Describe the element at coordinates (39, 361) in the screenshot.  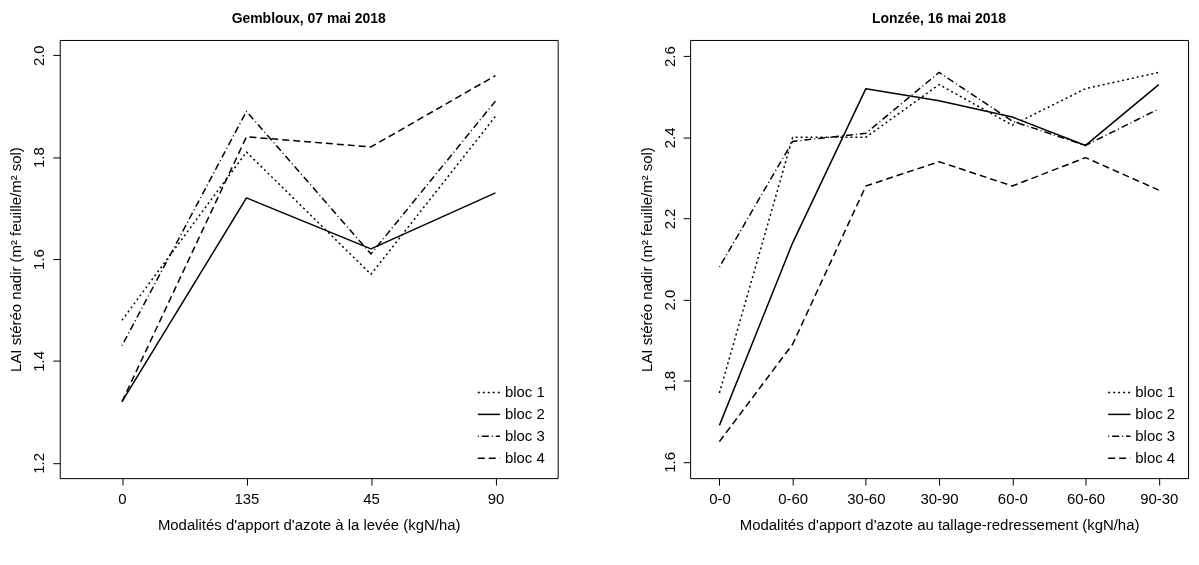
I see `y-tick-label: 1.4` at that location.